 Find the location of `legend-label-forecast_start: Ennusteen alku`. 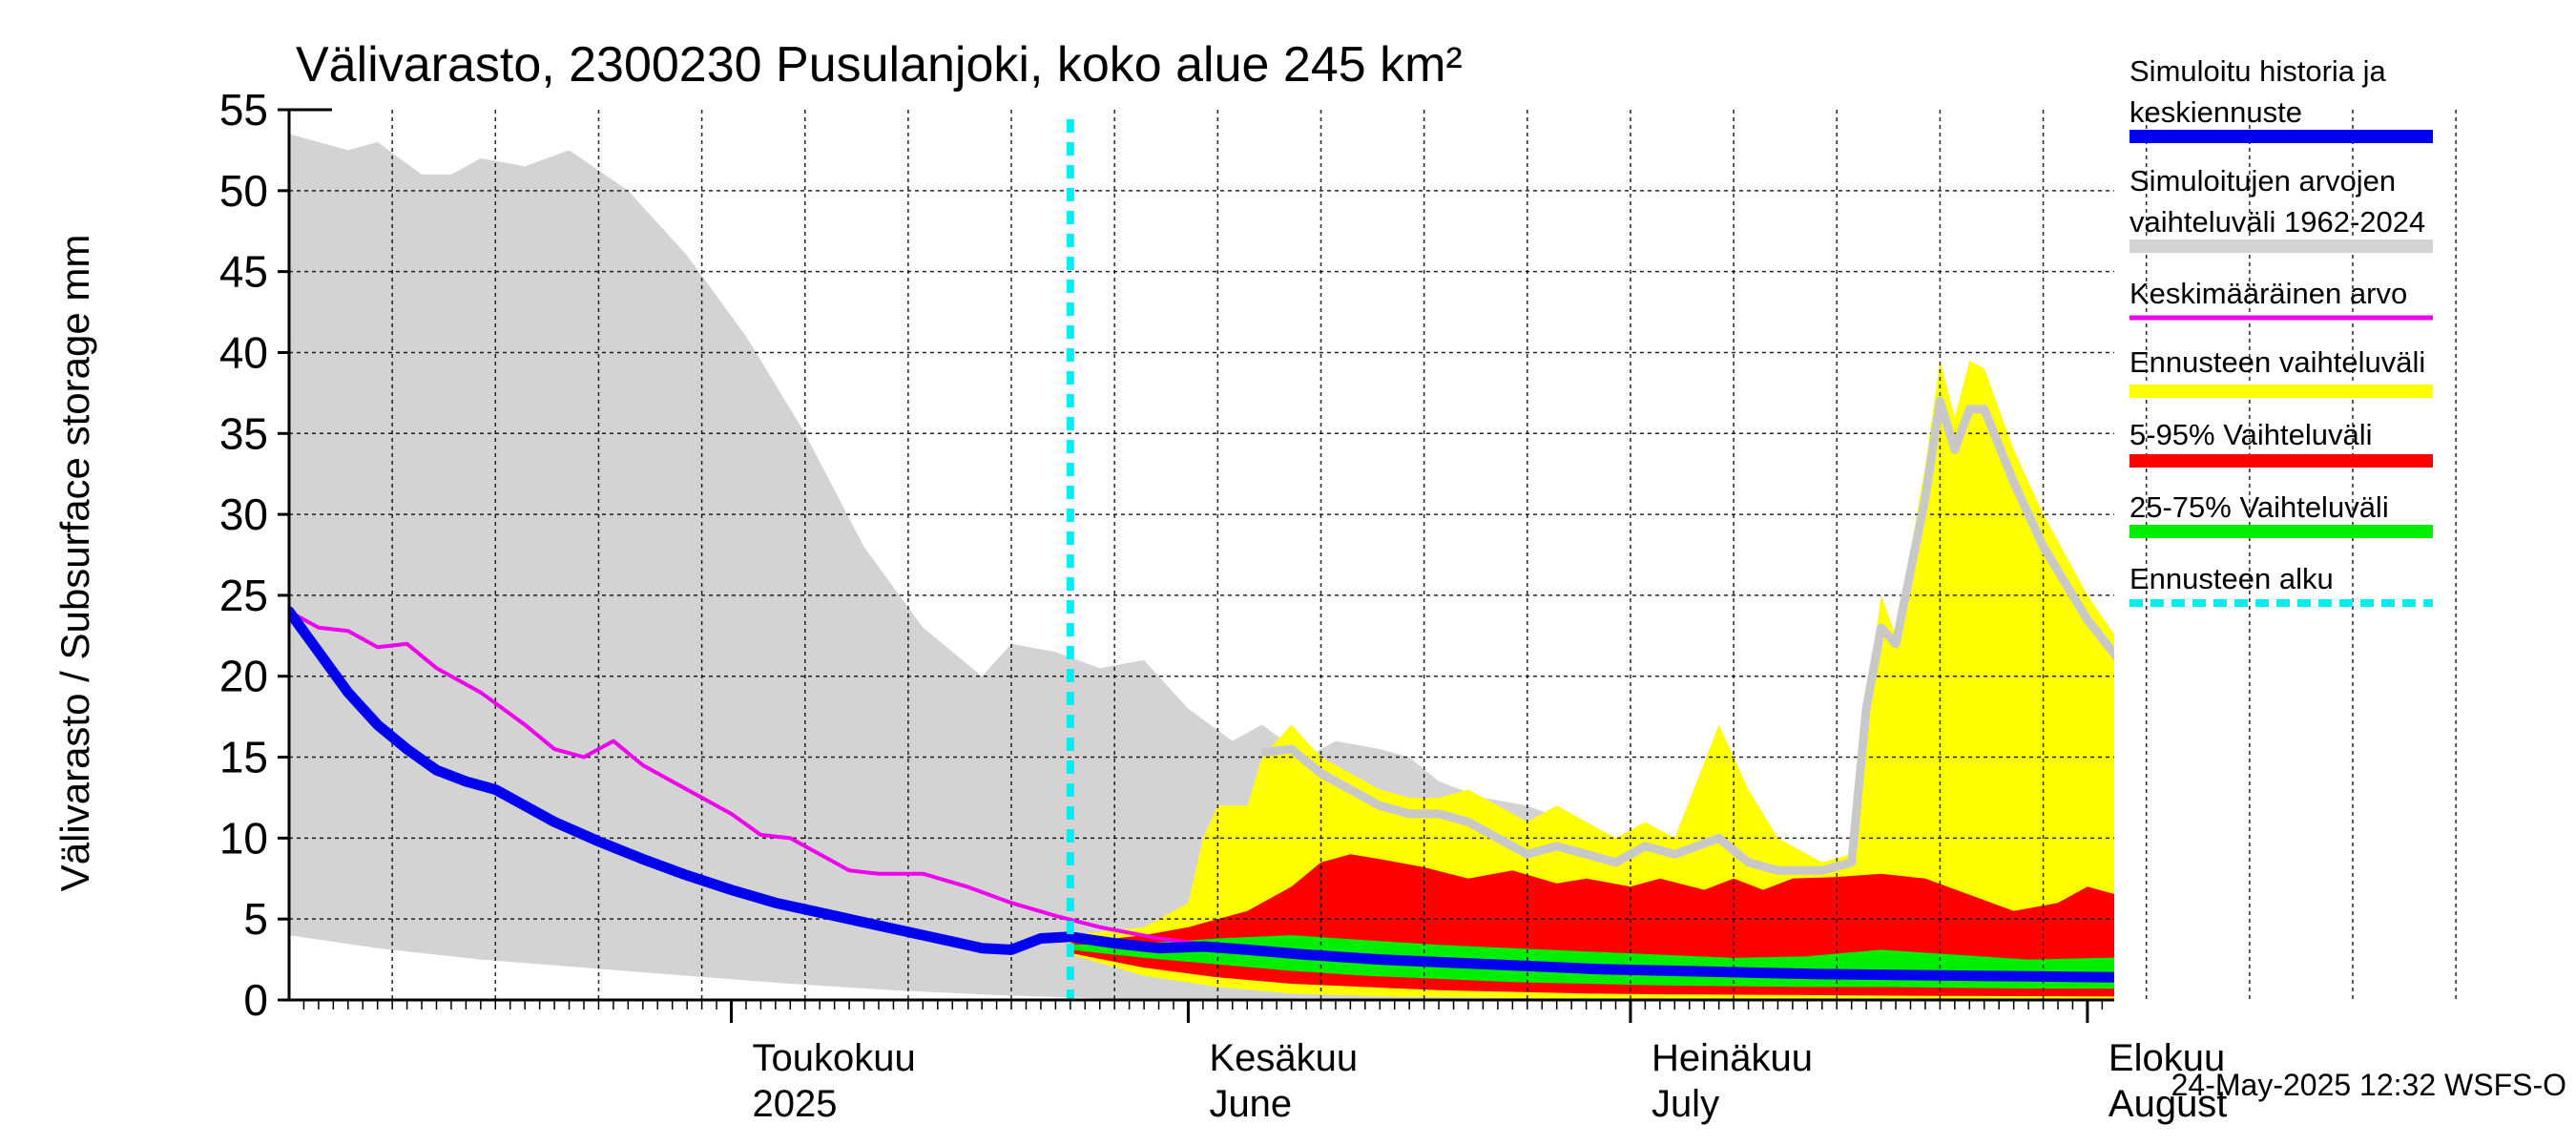

legend-label-forecast_start: Ennusteen alku is located at coordinates (2231, 578).